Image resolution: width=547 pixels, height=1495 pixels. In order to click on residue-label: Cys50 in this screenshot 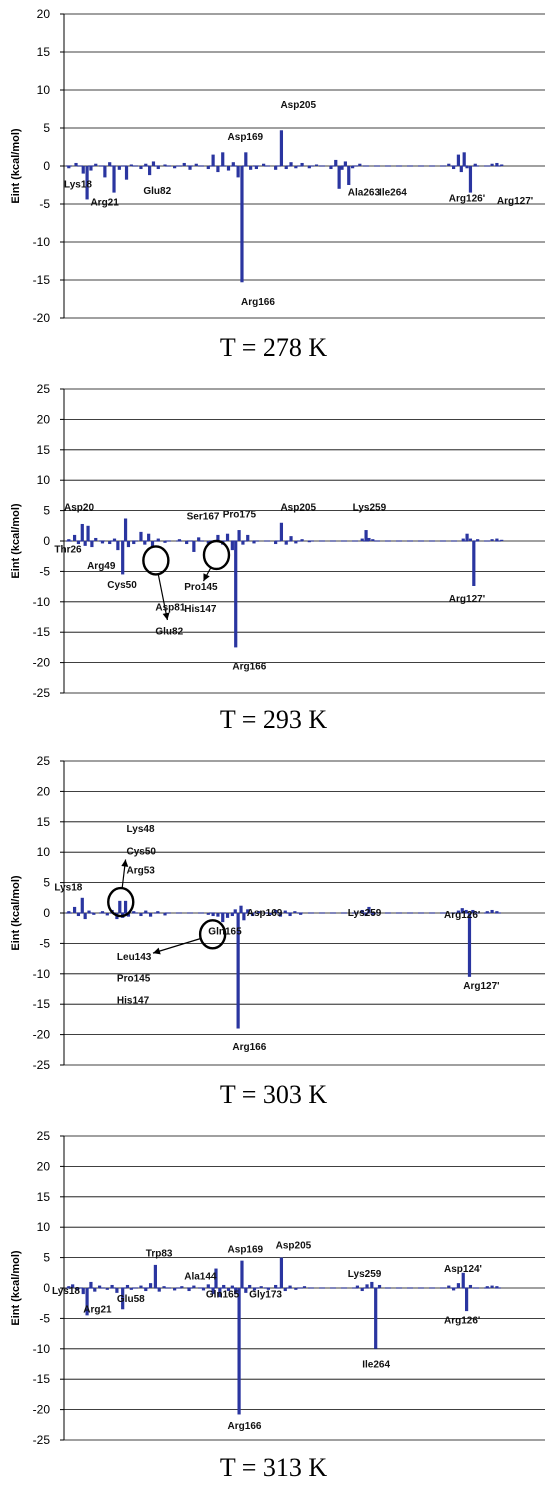, I will do `click(142, 852)`.